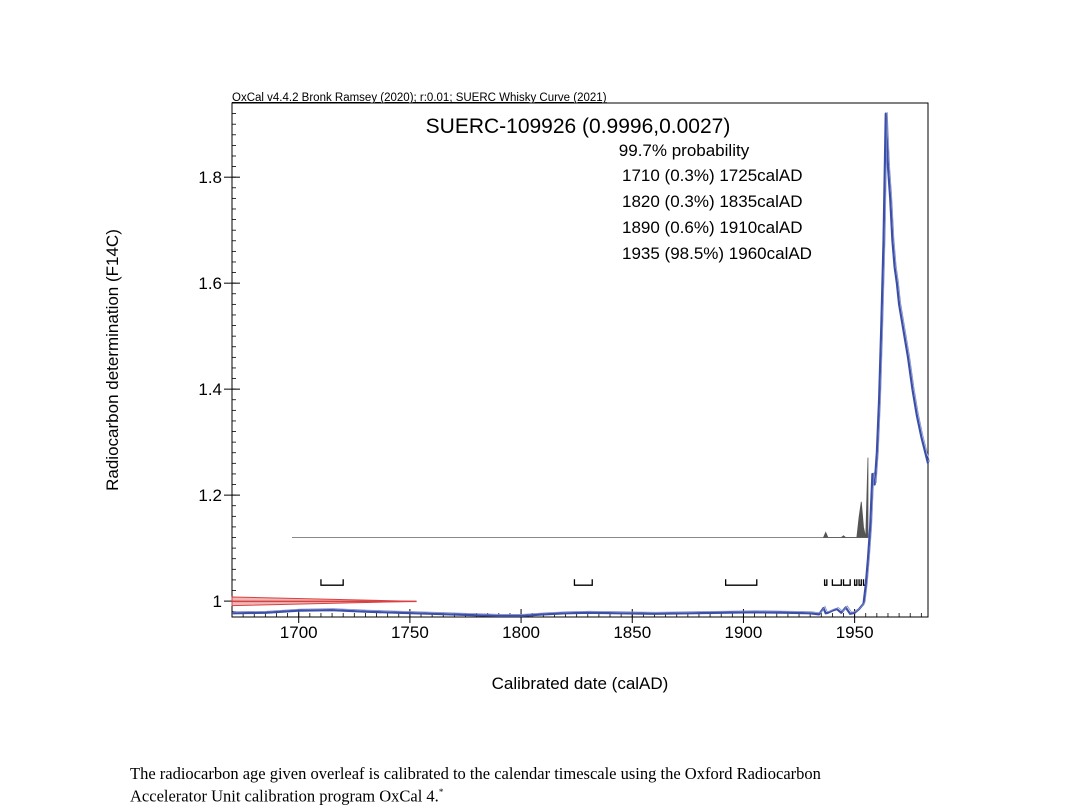  Describe the element at coordinates (632, 632) in the screenshot. I see `x-tick-label: 1850` at that location.